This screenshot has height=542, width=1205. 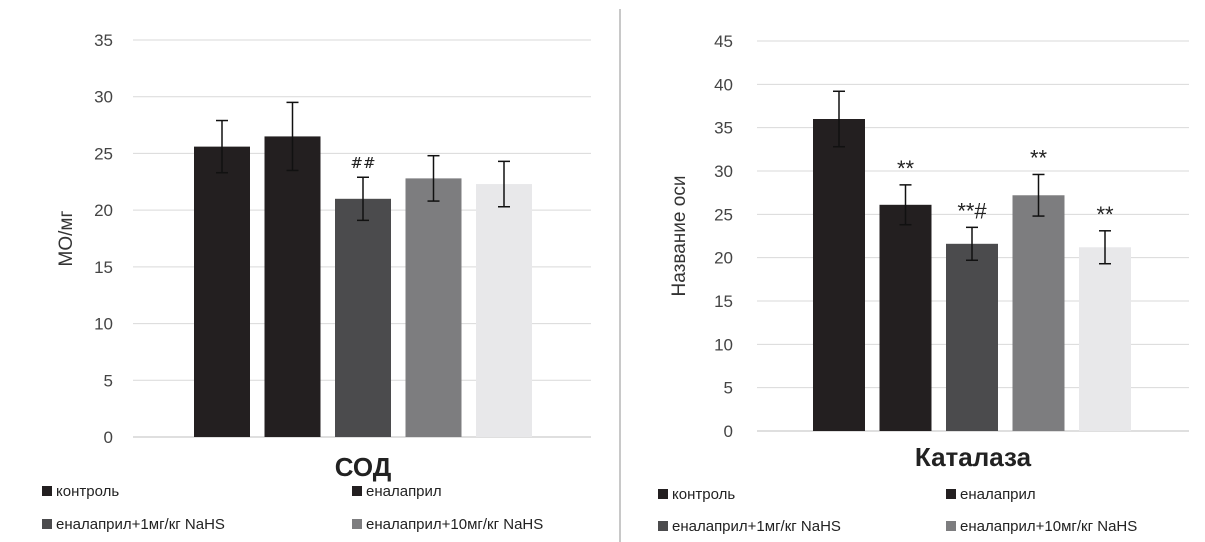 What do you see at coordinates (620, 275) in the screenshot?
I see `panel-divider` at bounding box center [620, 275].